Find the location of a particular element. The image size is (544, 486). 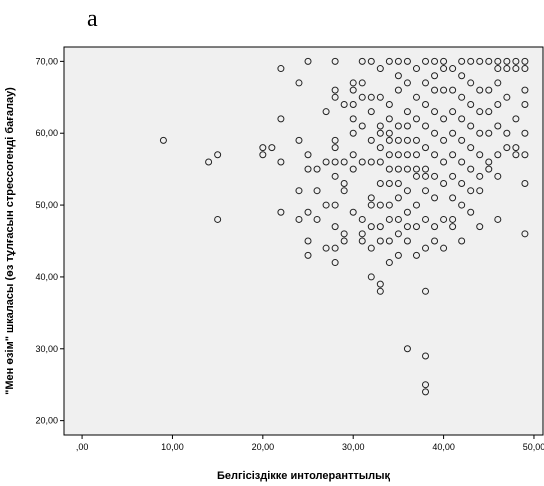

x-tick-label: 20,00 is located at coordinates (263, 447).